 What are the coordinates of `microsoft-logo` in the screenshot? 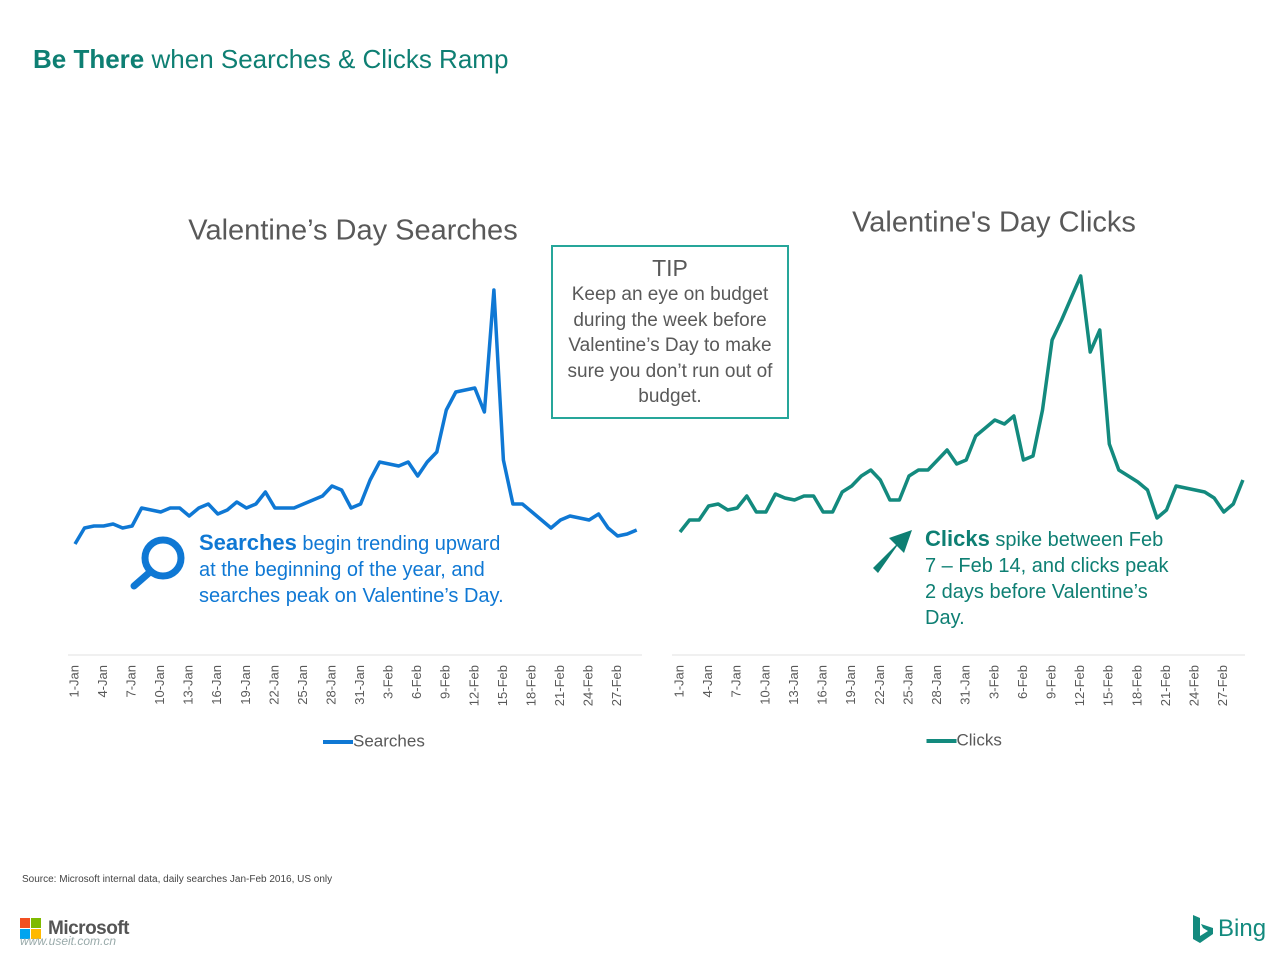 It's located at (30, 928).